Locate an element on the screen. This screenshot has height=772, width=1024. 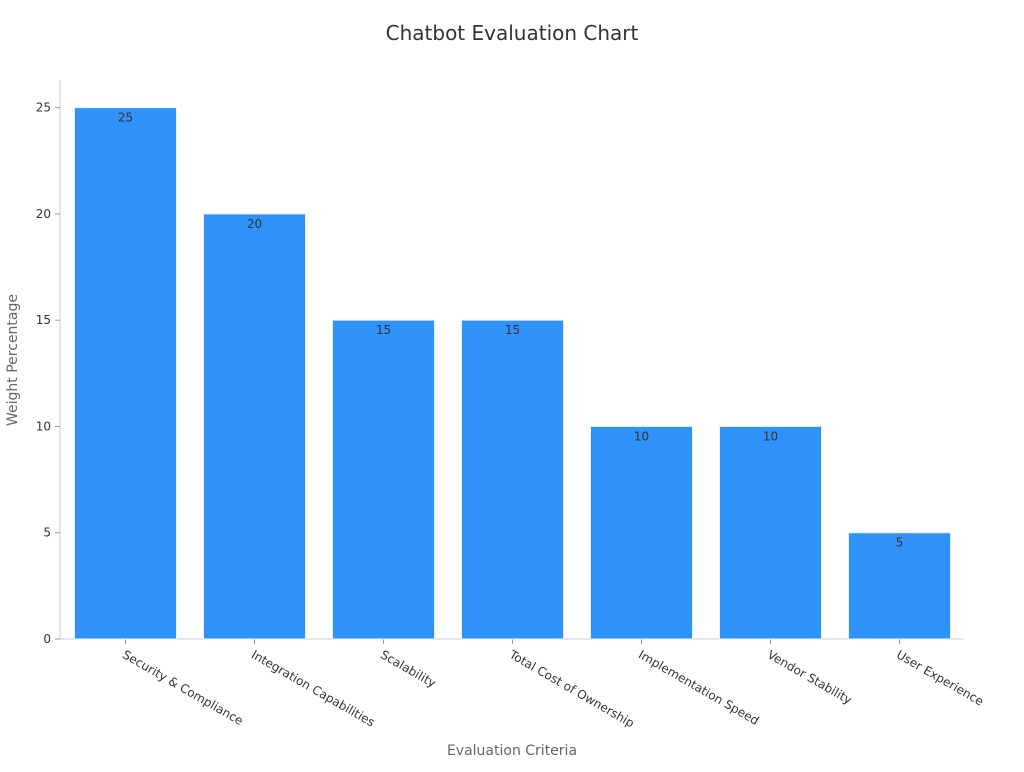
x-tick-label: Scalability is located at coordinates (408, 668).